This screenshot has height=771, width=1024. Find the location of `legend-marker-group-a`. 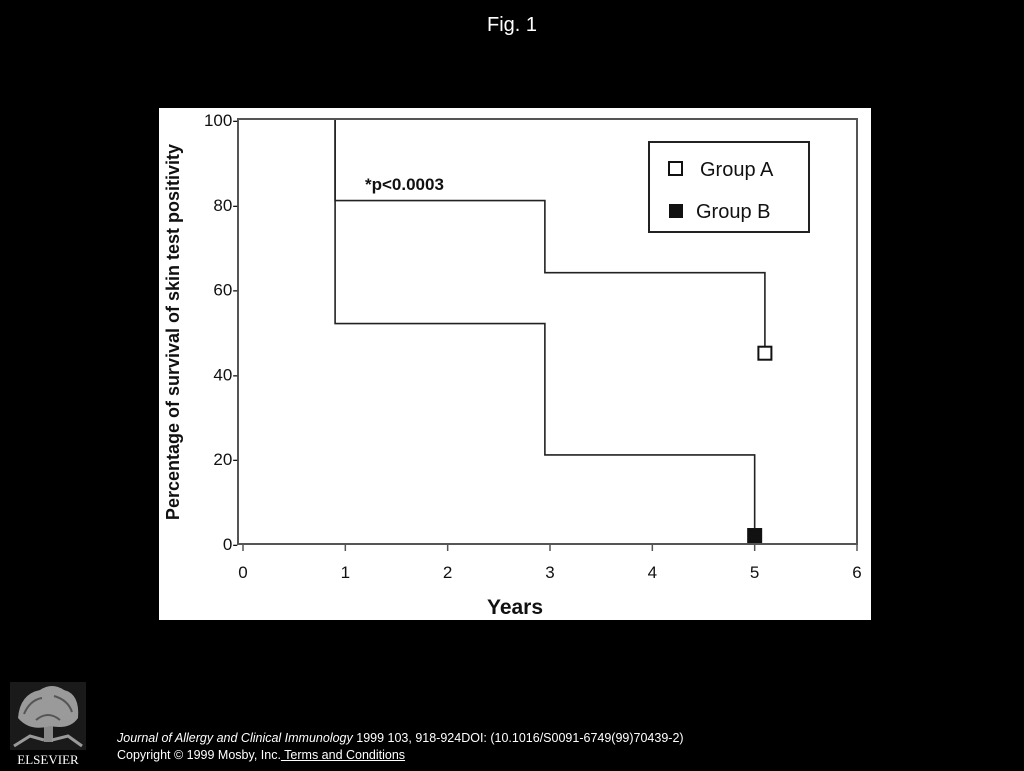

legend-marker-group-a is located at coordinates (675, 168).